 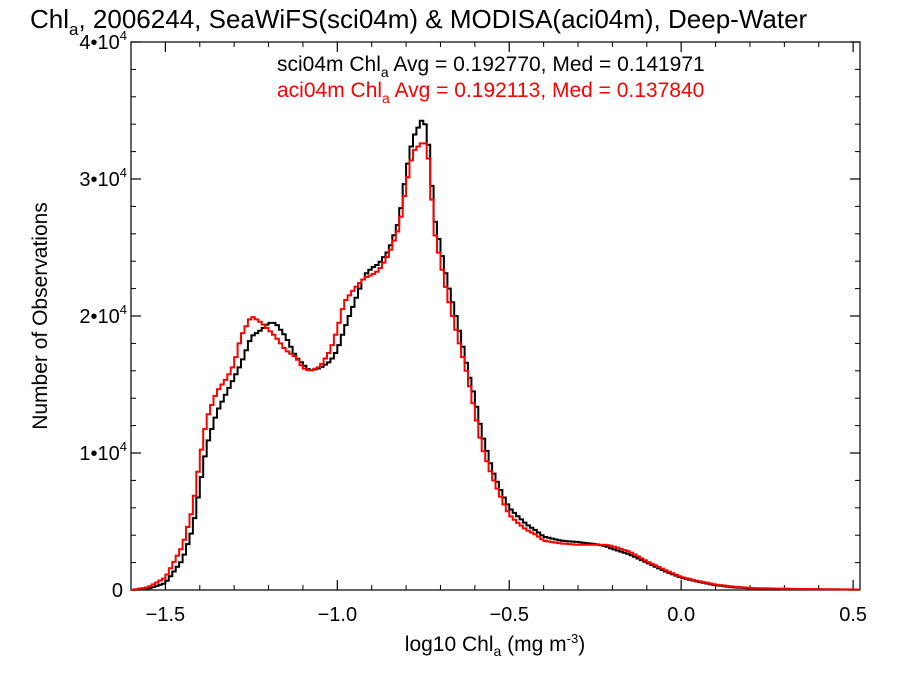 I want to click on x-tick-label: −1.5, so click(x=165, y=615).